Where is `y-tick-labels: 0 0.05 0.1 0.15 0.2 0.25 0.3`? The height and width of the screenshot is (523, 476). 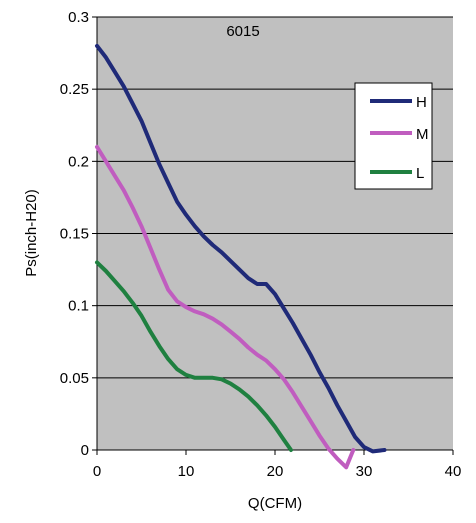
y-tick-labels: 0 0.05 0.1 0.15 0.2 0.25 0.3 is located at coordinates (74, 234).